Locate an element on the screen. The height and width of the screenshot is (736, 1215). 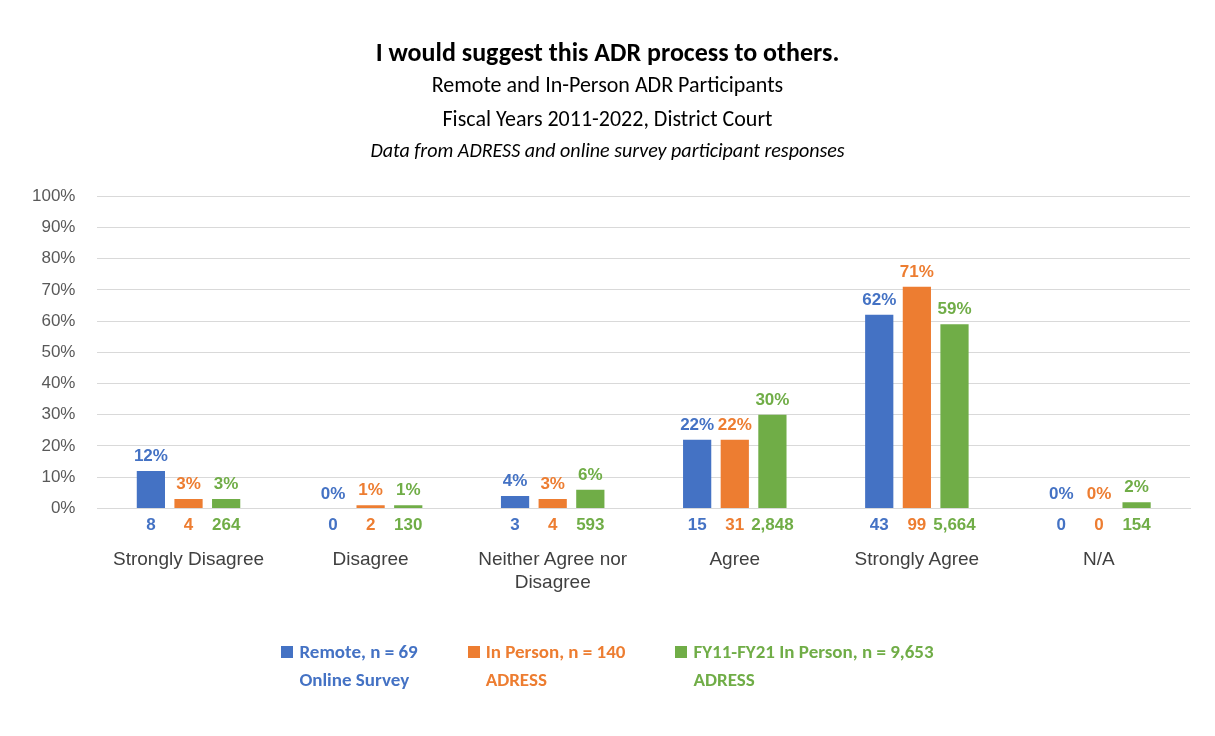
text: Data from ADRESS and online survey participant responses is located at coordinates (607, 150).